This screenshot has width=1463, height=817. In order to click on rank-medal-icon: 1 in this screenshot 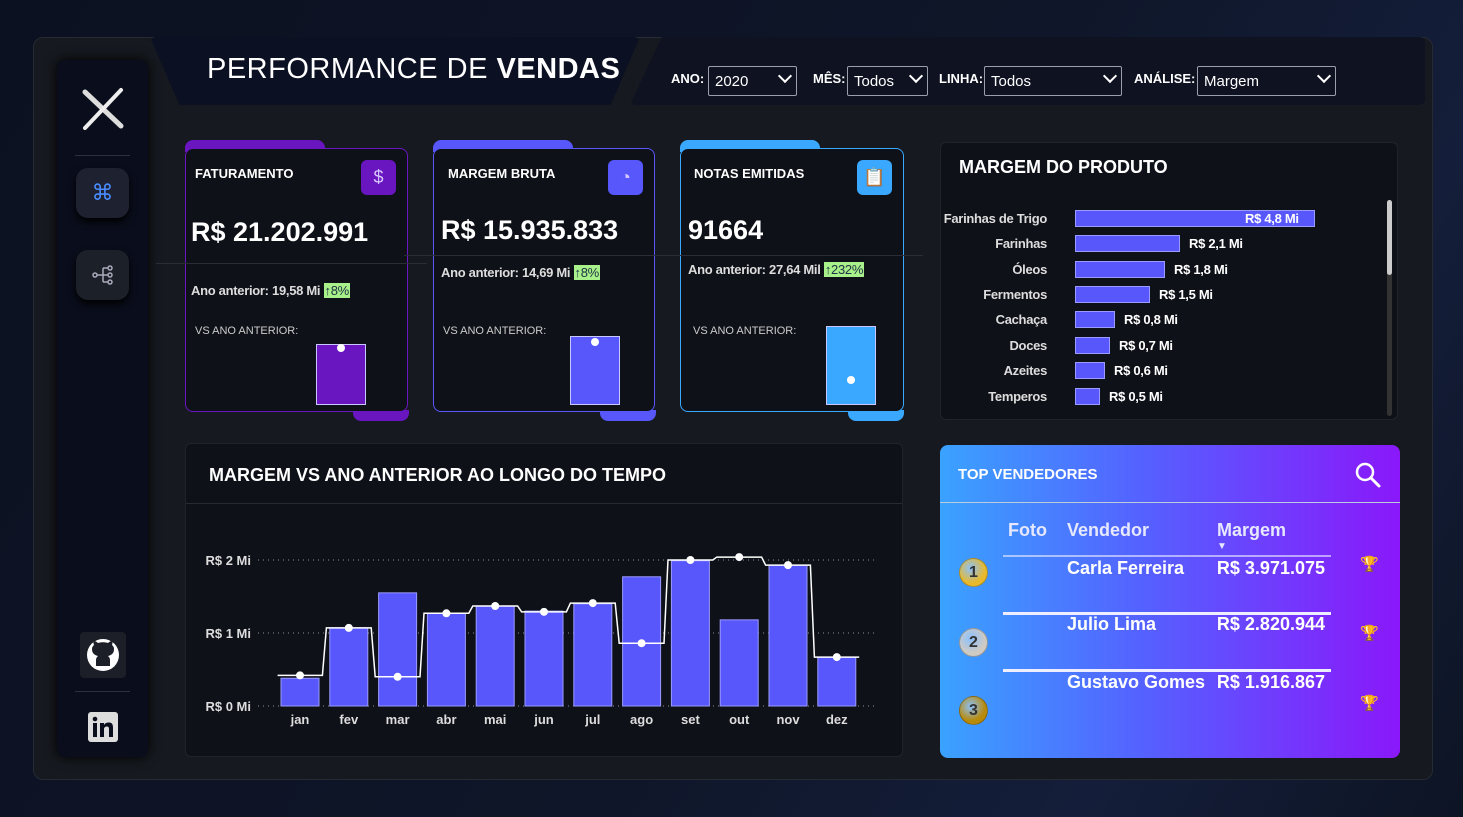, I will do `click(973, 572)`.